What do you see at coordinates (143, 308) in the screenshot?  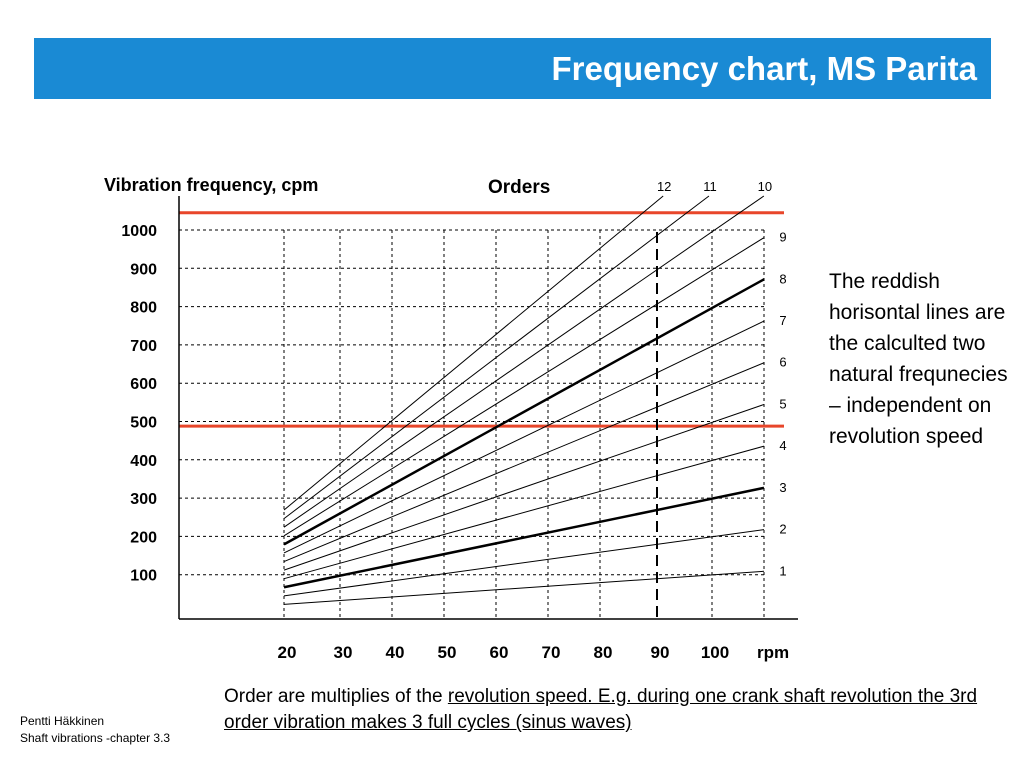 I see `y-tick-label: 800` at bounding box center [143, 308].